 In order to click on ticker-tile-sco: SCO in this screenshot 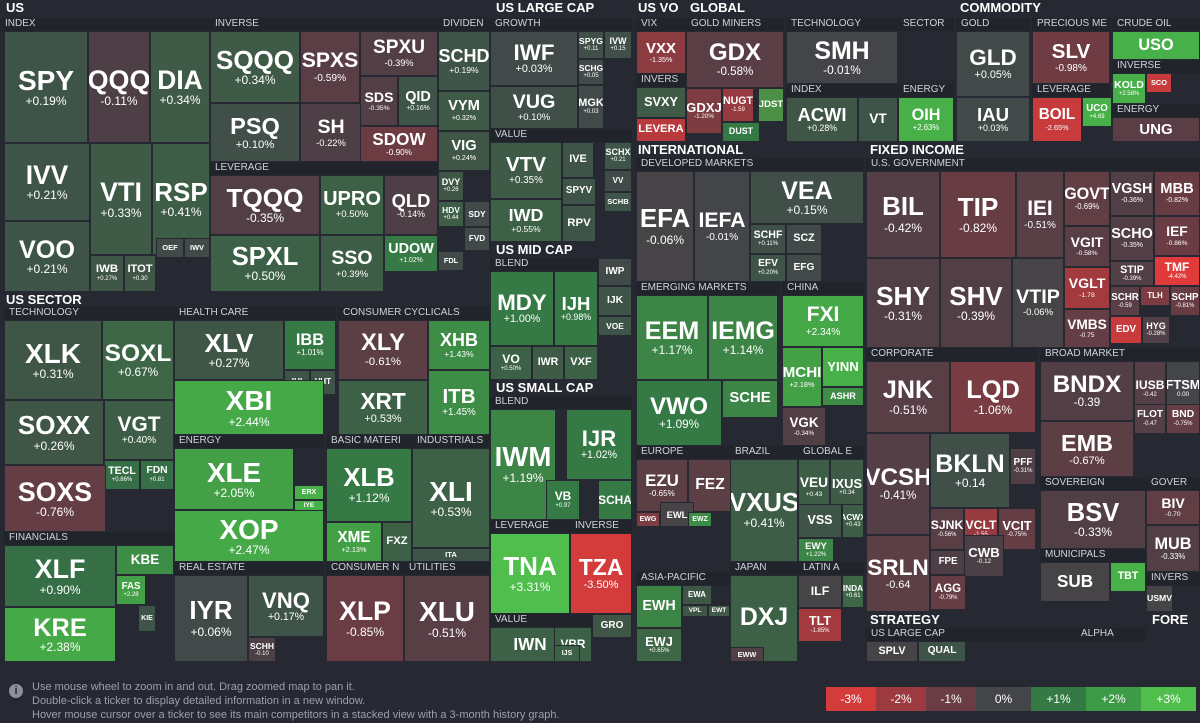, I will do `click(1159, 83)`.